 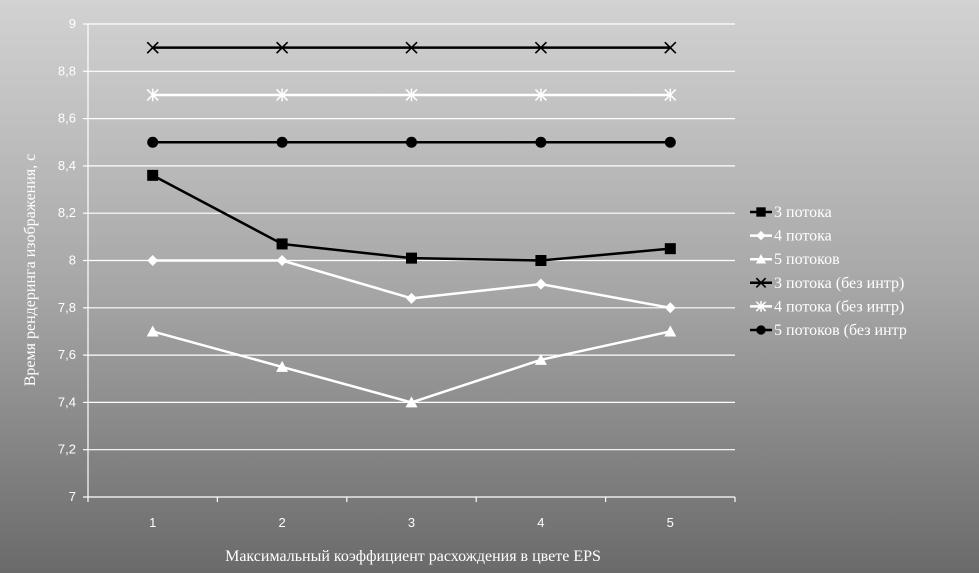 I want to click on legend-label: 3 потока (без интр), so click(x=839, y=283).